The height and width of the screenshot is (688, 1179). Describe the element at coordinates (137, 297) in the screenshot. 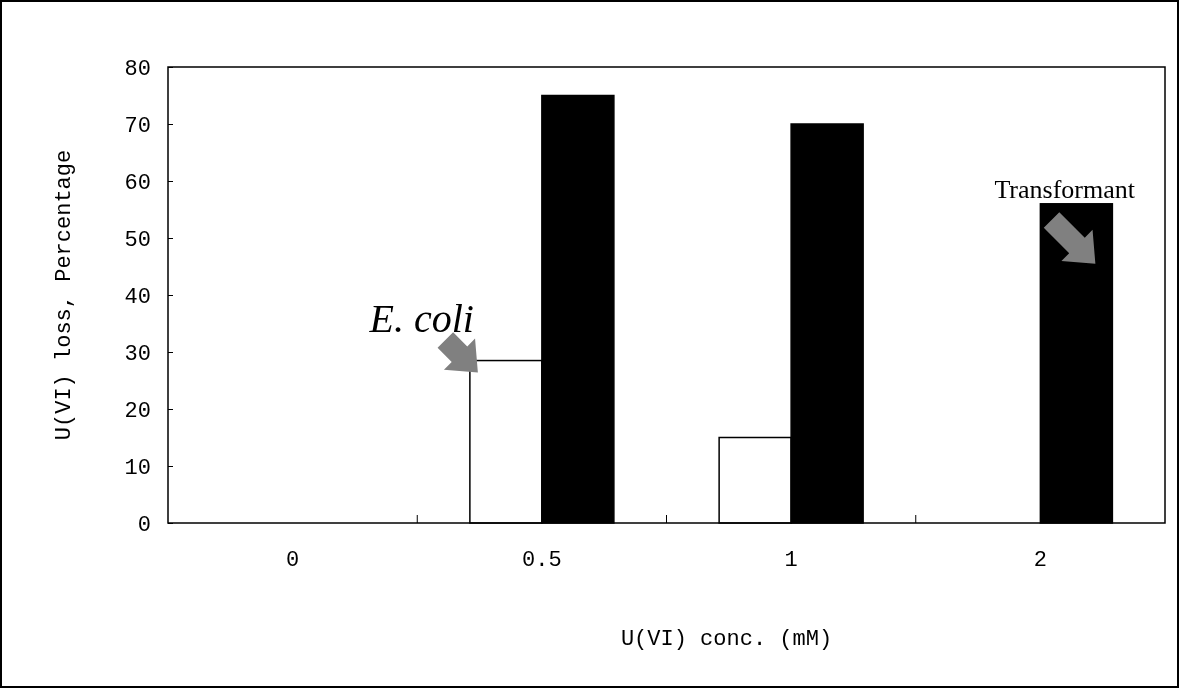

I see `y-tick-label: 40` at that location.